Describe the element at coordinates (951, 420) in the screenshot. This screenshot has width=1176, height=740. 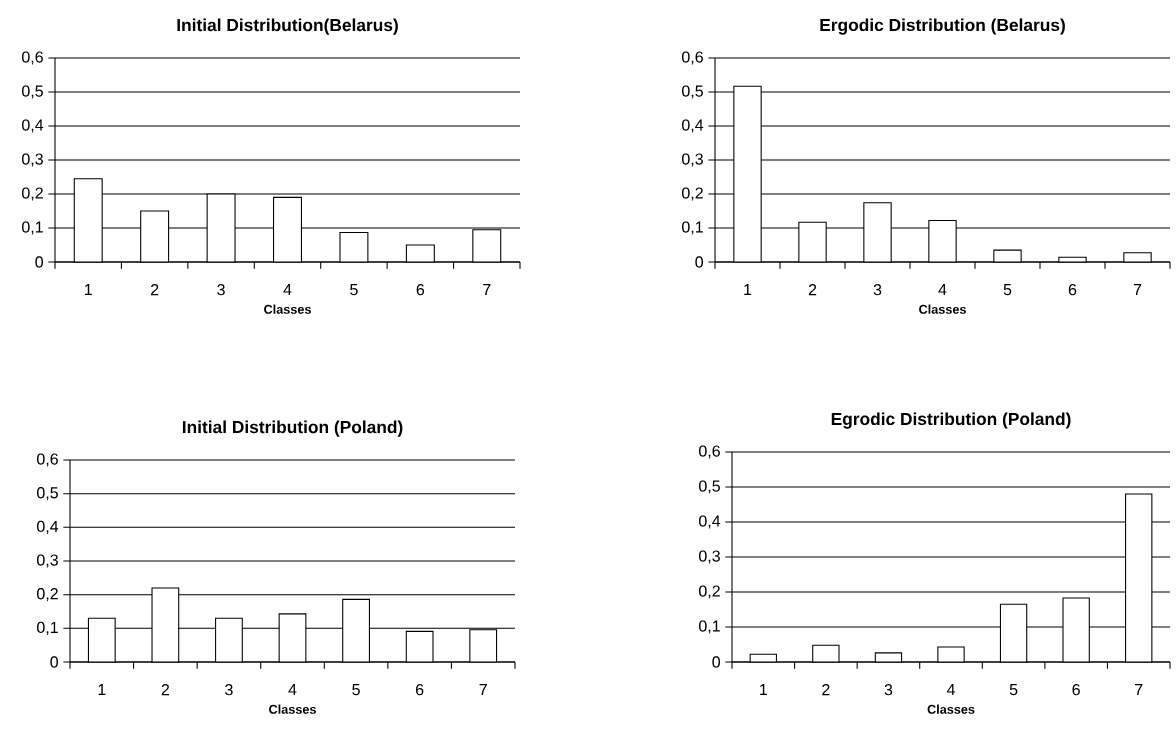
I see `chart-title: Egrodic Distribution (Poland)` at that location.